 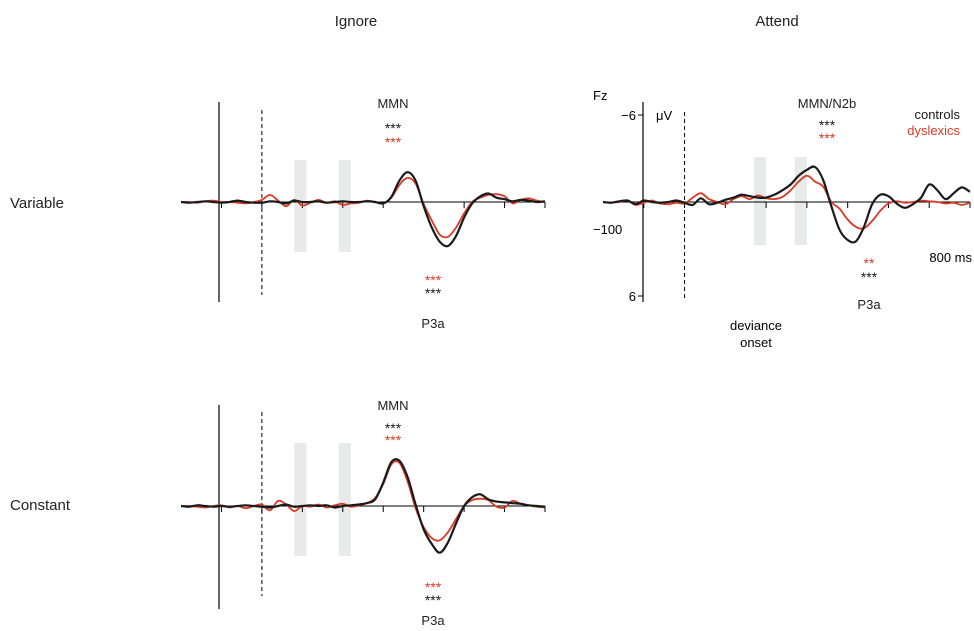 I want to click on deviance-onset-label-line2: onset, so click(x=756, y=342).